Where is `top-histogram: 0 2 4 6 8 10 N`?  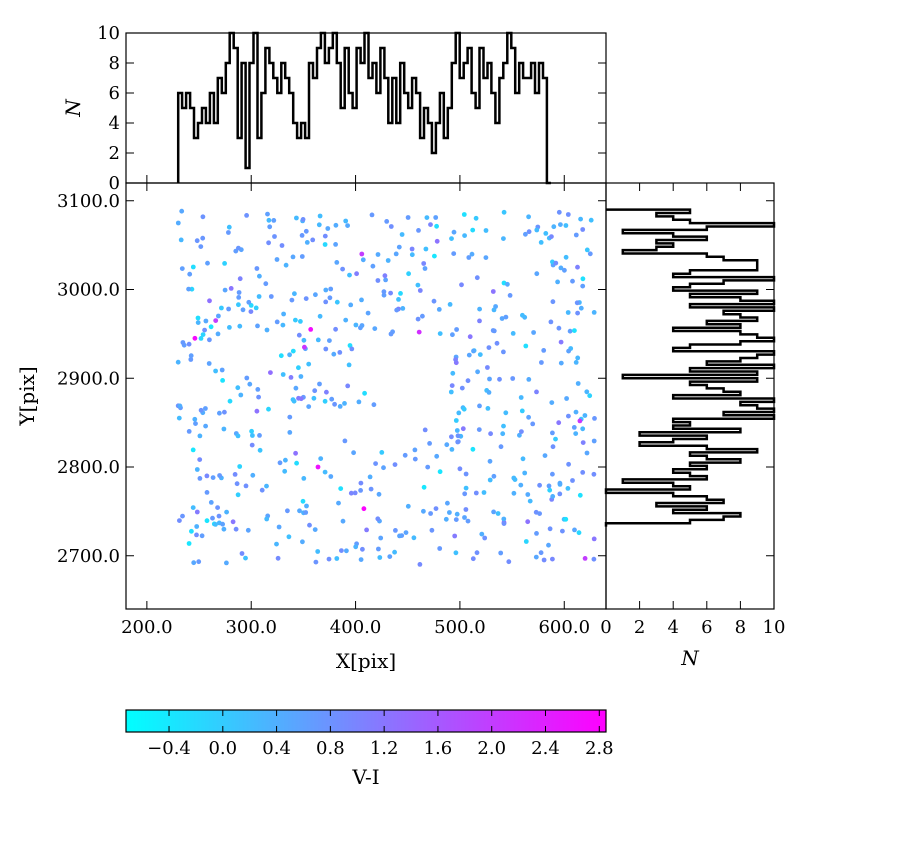
top-histogram: 0 2 4 6 8 10 N is located at coordinates (334, 108).